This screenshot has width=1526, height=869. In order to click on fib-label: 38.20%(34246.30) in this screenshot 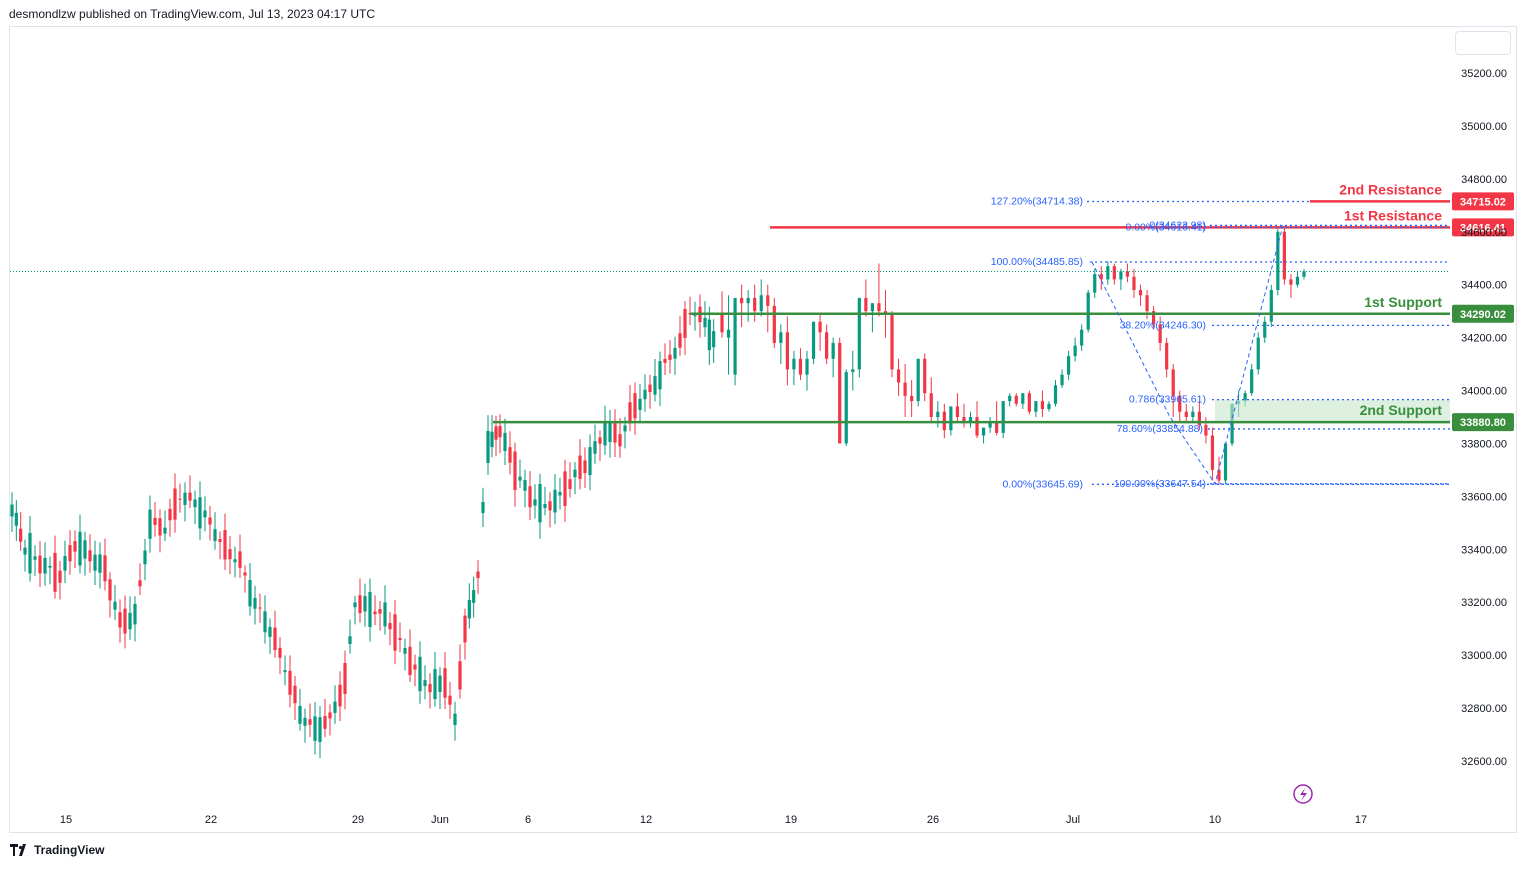, I will do `click(1163, 325)`.